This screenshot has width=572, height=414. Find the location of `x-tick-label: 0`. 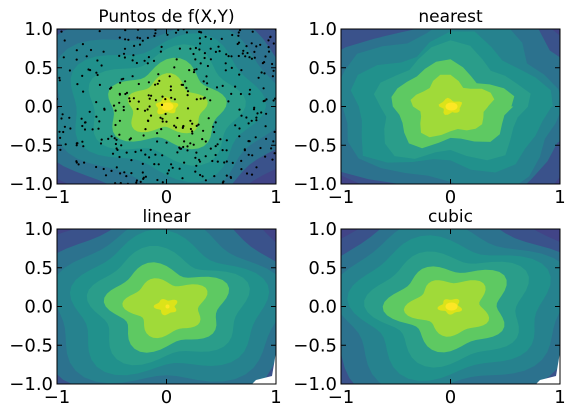

x-tick-label: 0 is located at coordinates (166, 197).